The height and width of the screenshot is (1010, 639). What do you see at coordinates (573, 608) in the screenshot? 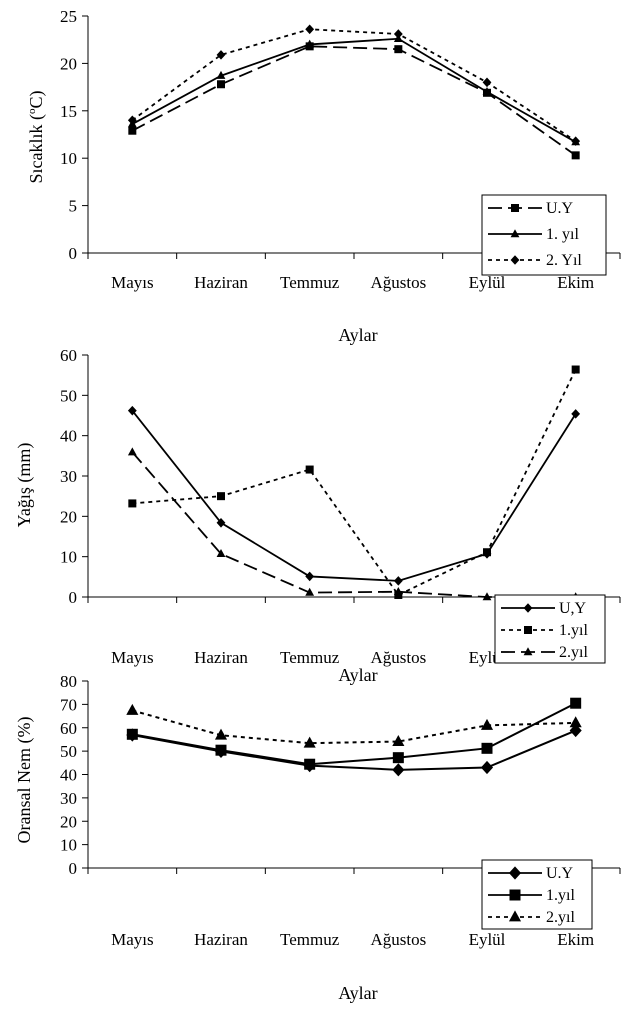
I see `precipitation-legend-label: U,Y` at bounding box center [573, 608].